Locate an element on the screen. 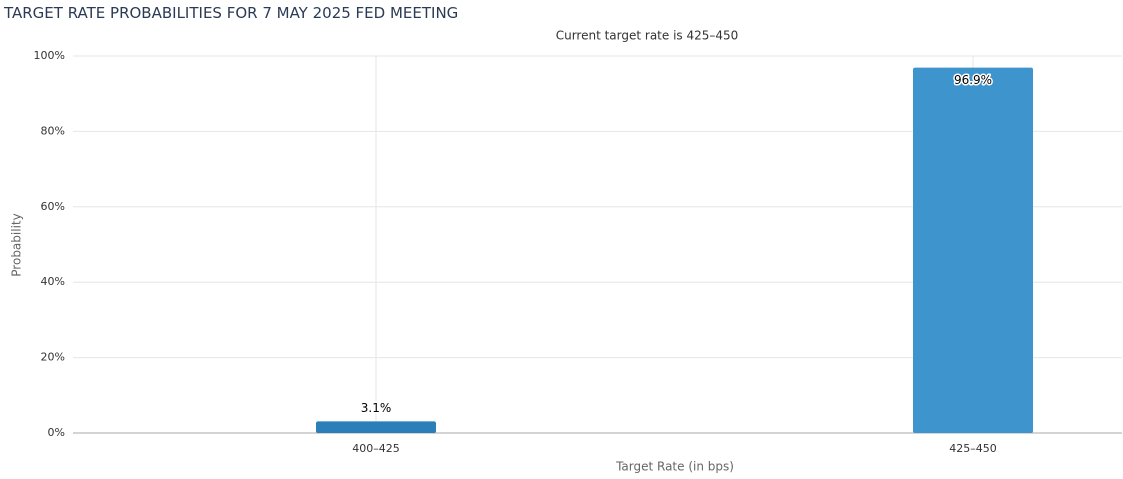 This screenshot has height=479, width=1123. x-tick-label: 425–450 is located at coordinates (973, 448).